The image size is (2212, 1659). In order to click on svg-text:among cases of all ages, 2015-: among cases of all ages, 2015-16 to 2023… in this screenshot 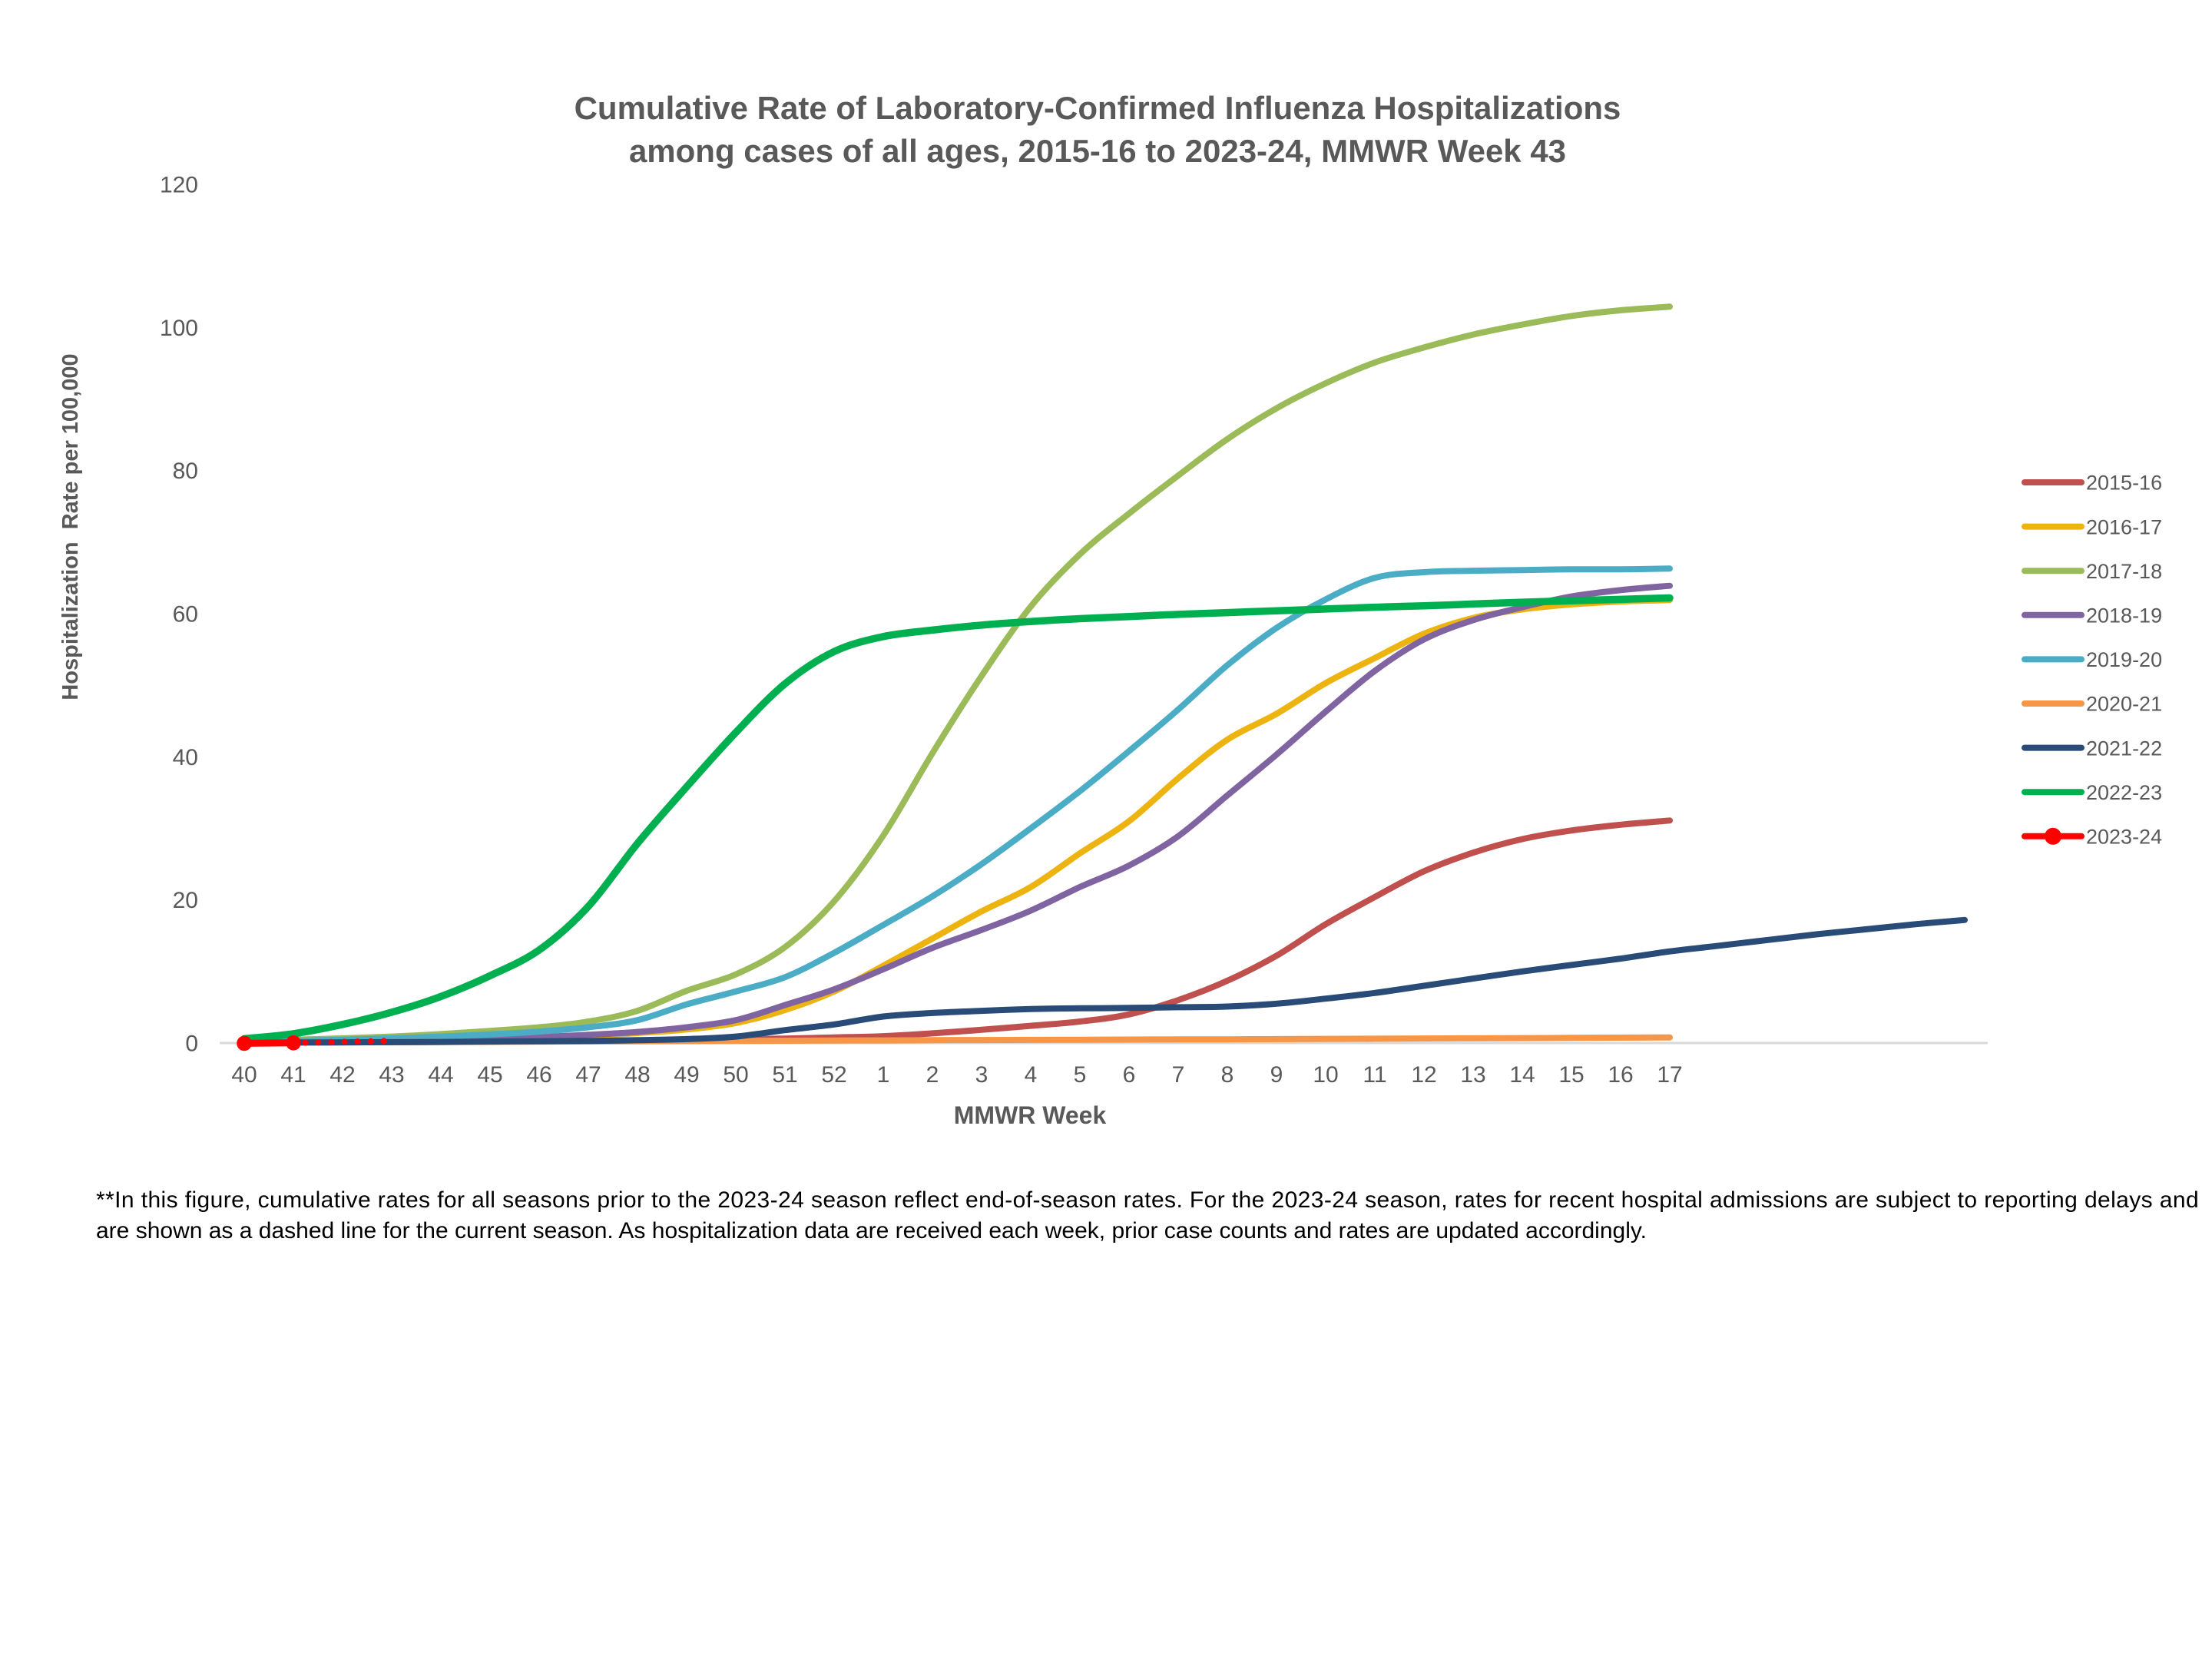, I will do `click(1098, 151)`.